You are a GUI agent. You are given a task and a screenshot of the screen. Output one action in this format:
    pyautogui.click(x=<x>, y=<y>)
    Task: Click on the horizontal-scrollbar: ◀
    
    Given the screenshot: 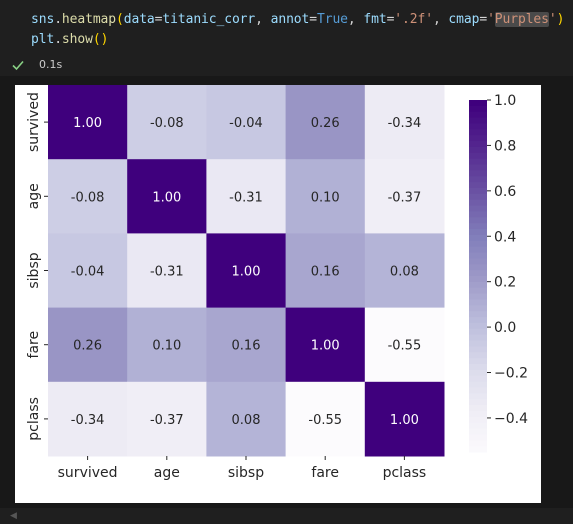 What is the action you would take?
    pyautogui.click(x=286, y=516)
    